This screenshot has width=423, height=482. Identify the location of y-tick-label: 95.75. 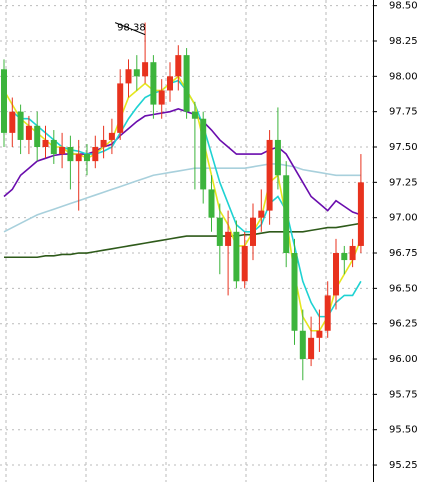
(403, 394).